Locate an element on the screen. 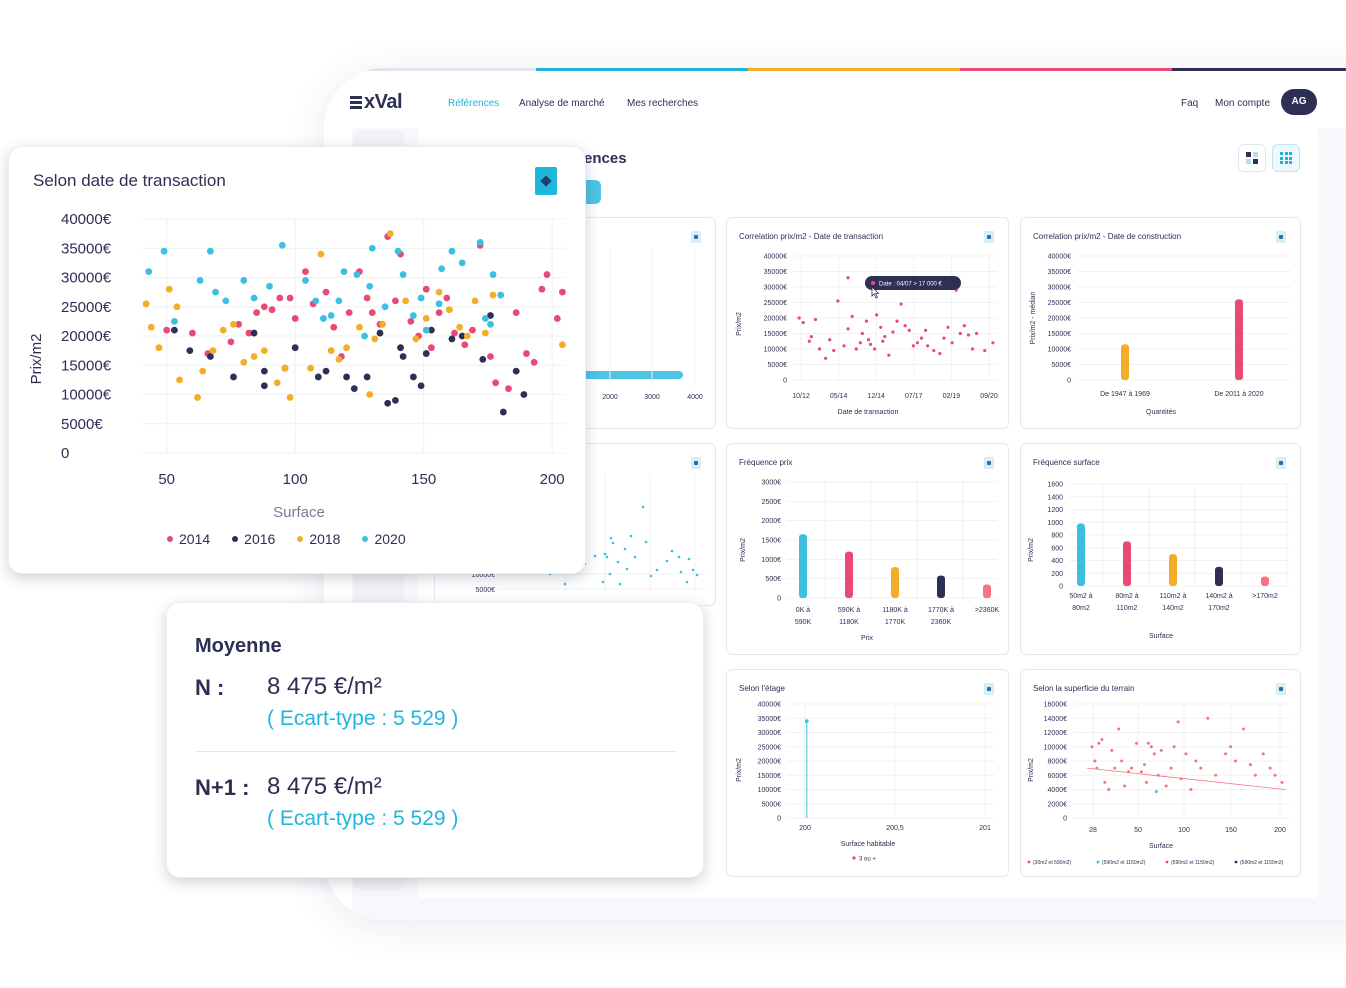 The width and height of the screenshot is (1346, 988). legend-item-2014: 2014 is located at coordinates (188, 539).